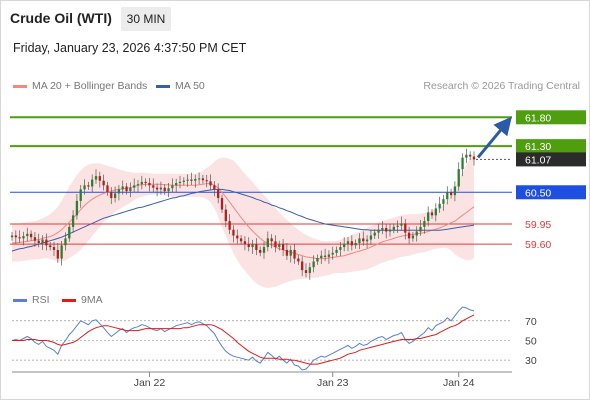 Image resolution: width=590 pixels, height=400 pixels. What do you see at coordinates (190, 86) in the screenshot?
I see `legend-ma50-label: MA 50` at bounding box center [190, 86].